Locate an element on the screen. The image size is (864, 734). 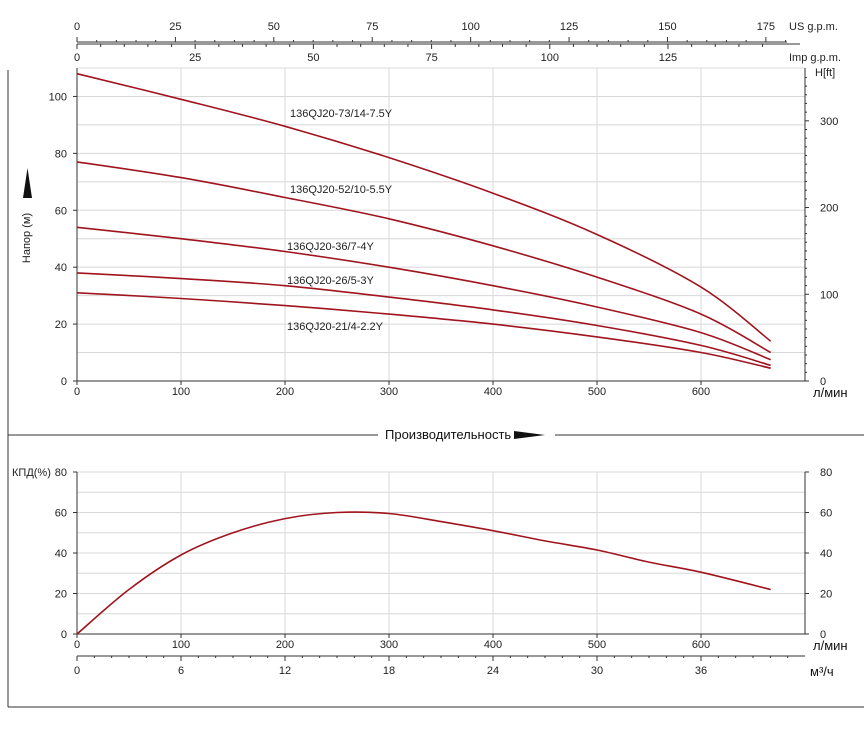
eff-y-tick-label: 40 is located at coordinates (61, 554).